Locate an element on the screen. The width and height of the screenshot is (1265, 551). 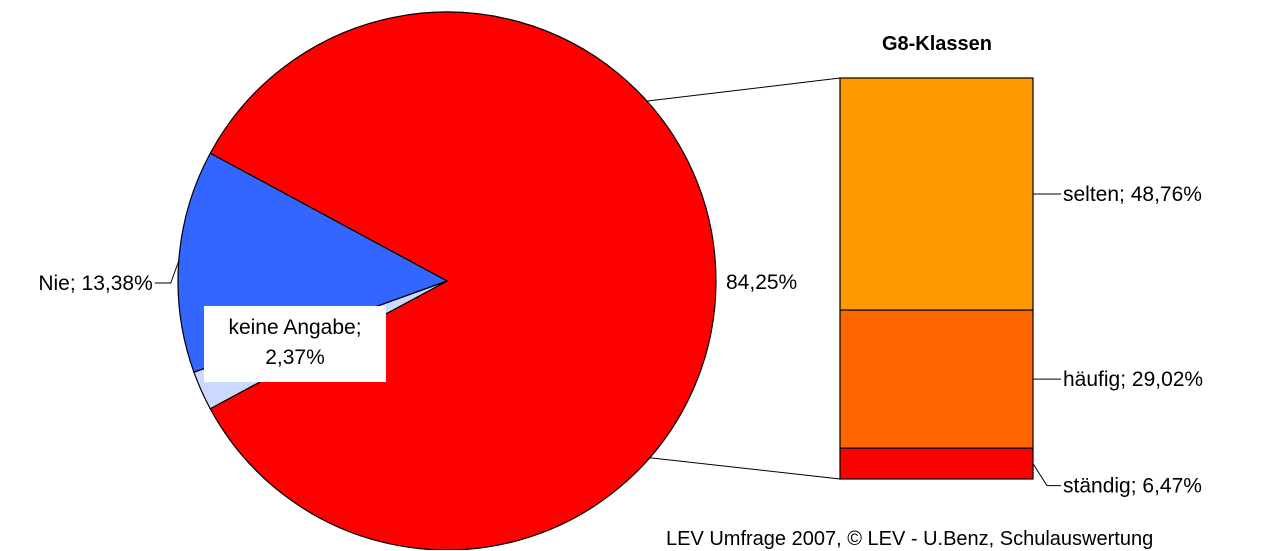
leader-line-nie is located at coordinates (167, 272).